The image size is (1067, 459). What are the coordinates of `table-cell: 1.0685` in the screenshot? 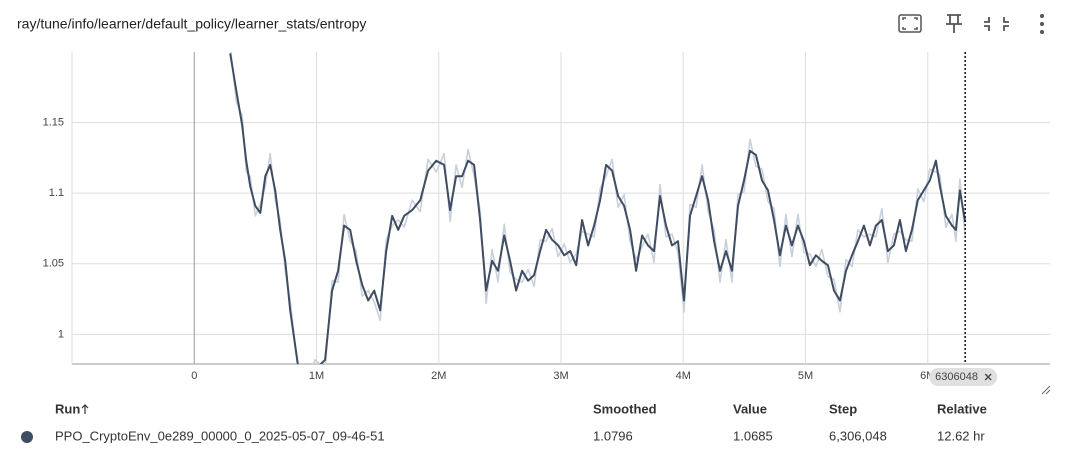 It's located at (753, 435).